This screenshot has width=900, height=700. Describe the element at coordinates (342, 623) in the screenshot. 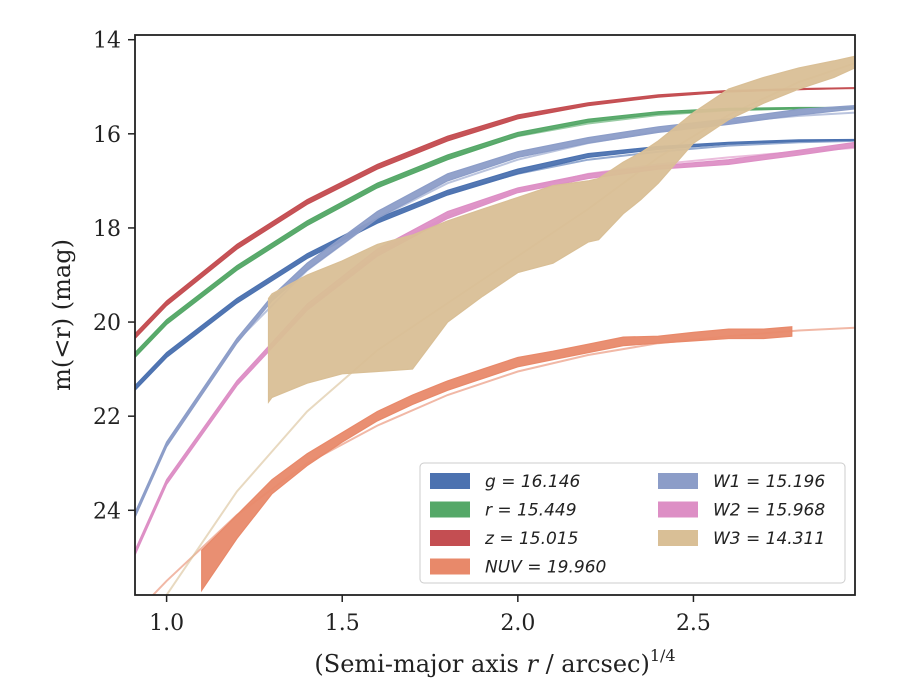

I see `x-tick-label: 1.5` at that location.